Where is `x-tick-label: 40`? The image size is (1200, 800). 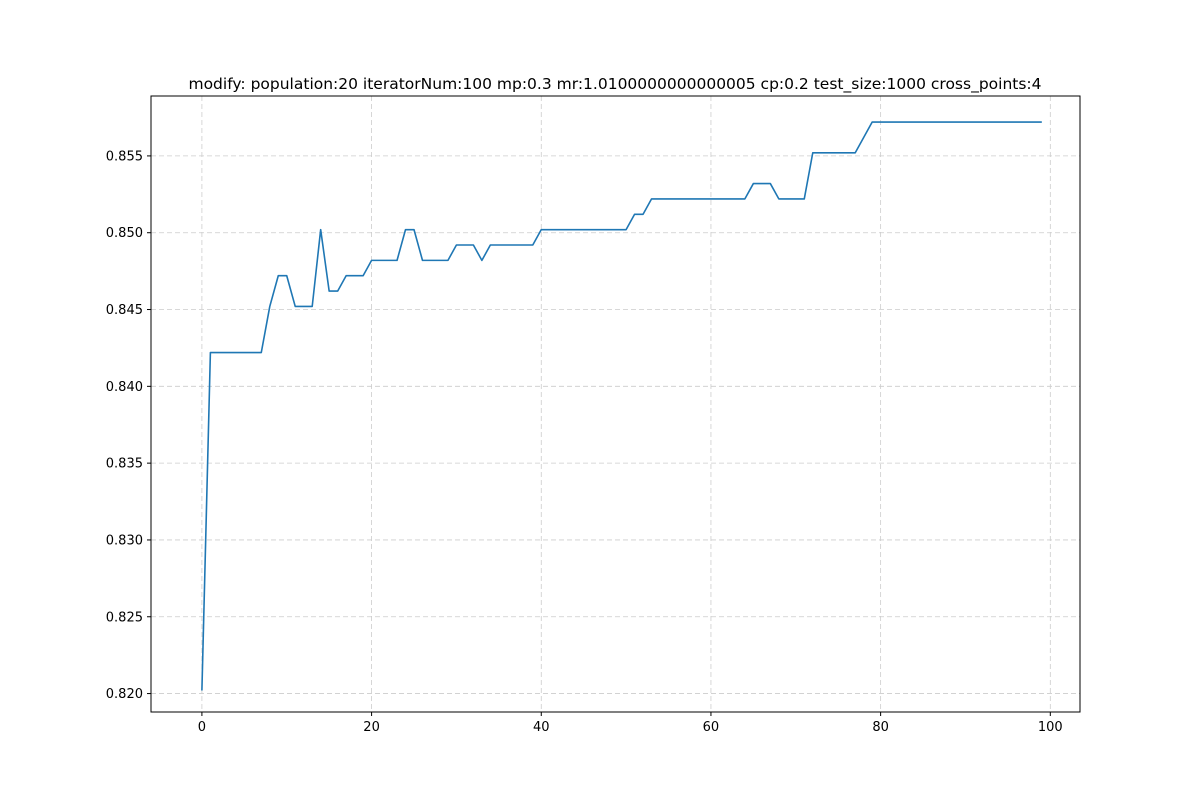 x-tick-label: 40 is located at coordinates (541, 727).